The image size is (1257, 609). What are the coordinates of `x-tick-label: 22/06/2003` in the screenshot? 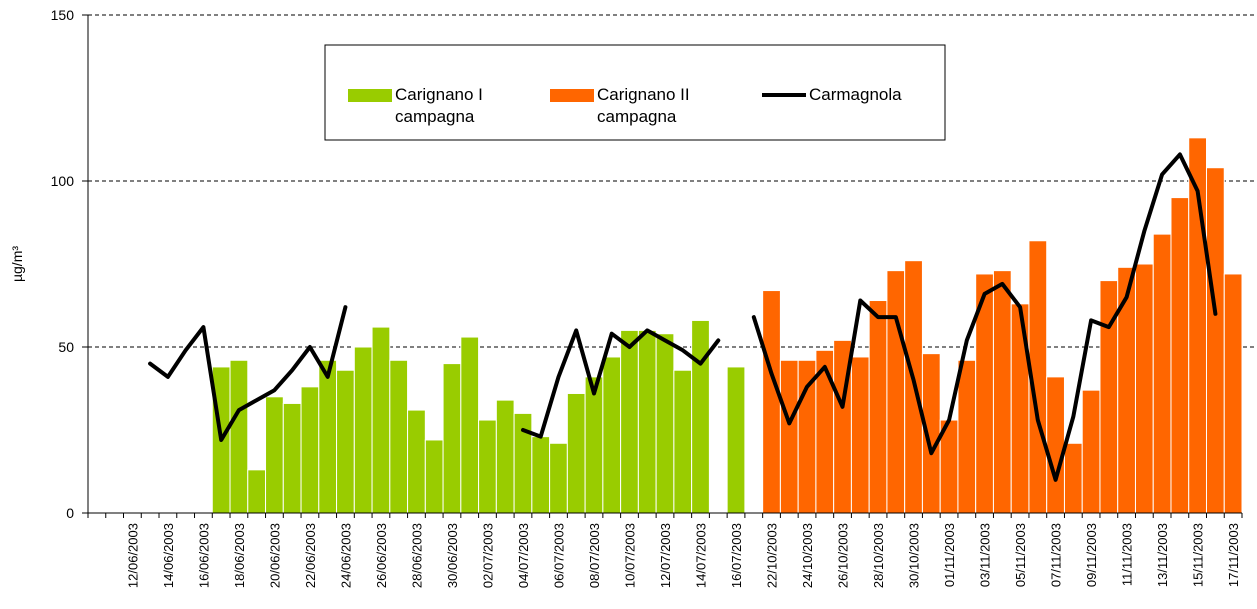 It's located at (310, 555).